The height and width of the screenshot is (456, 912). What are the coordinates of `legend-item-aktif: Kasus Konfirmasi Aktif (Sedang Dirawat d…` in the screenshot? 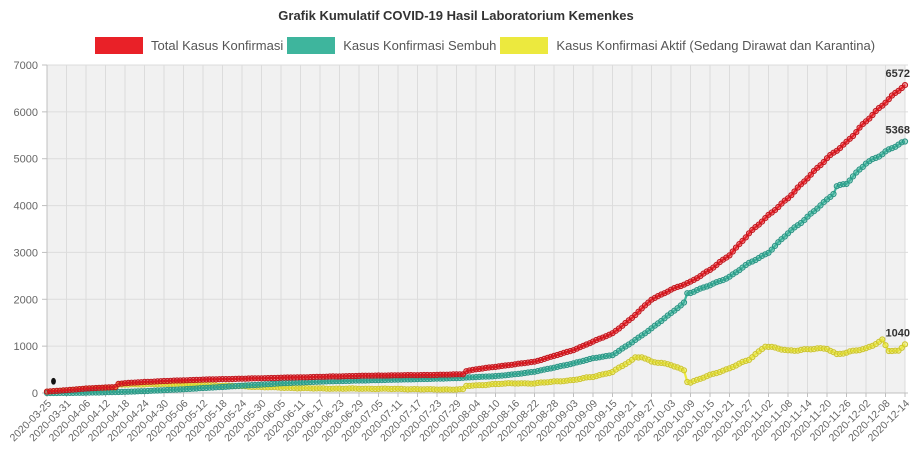 It's located at (687, 45).